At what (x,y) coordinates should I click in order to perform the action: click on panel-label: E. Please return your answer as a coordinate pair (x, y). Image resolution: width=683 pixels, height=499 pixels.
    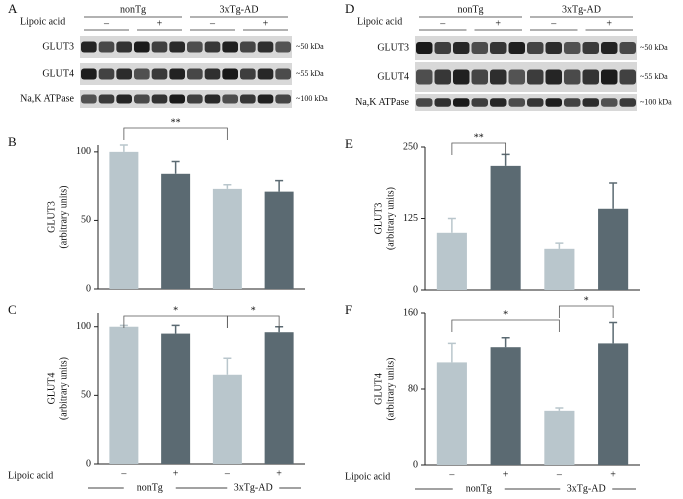
    Looking at the image, I should click on (349, 143).